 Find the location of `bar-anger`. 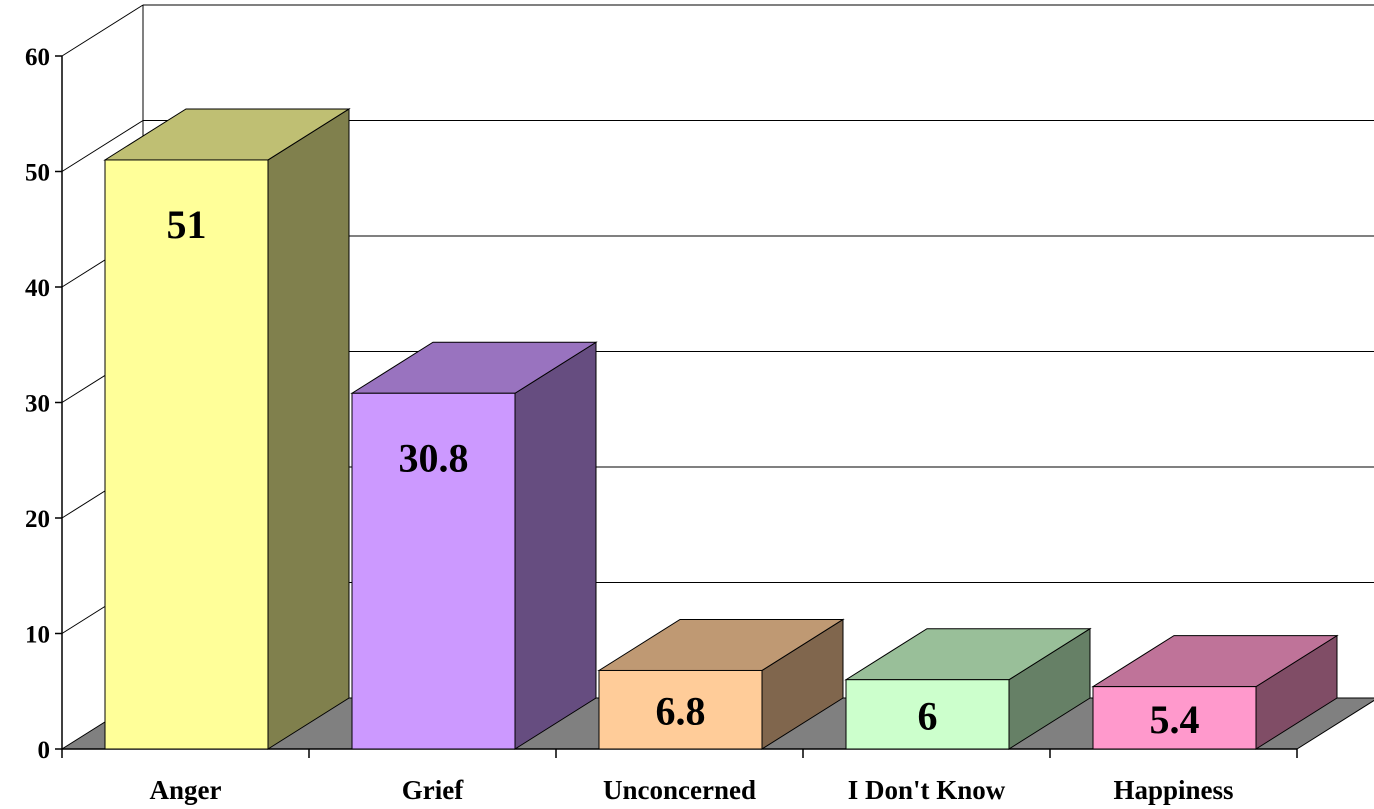

bar-anger is located at coordinates (227, 429).